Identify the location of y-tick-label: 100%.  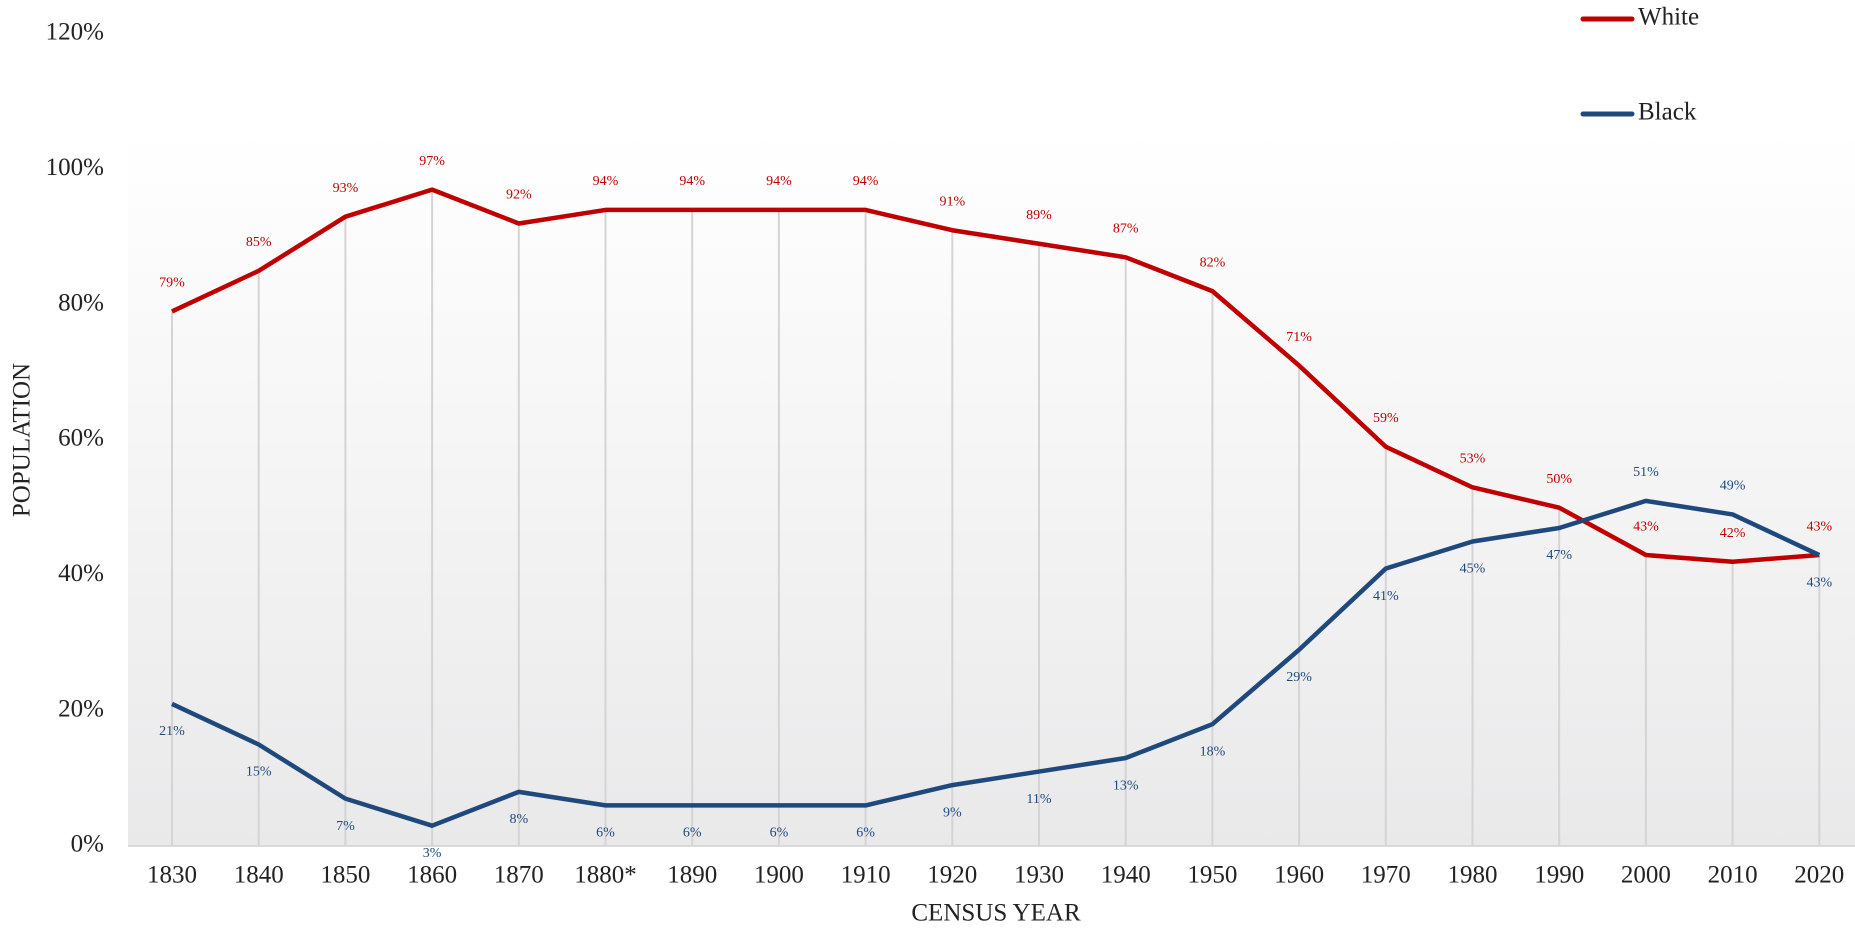
(75, 167).